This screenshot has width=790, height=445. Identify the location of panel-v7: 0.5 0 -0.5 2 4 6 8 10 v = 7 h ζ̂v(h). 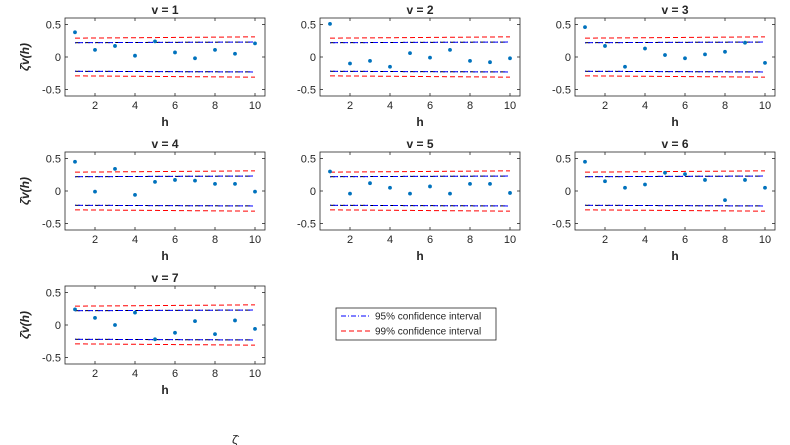
(142, 334).